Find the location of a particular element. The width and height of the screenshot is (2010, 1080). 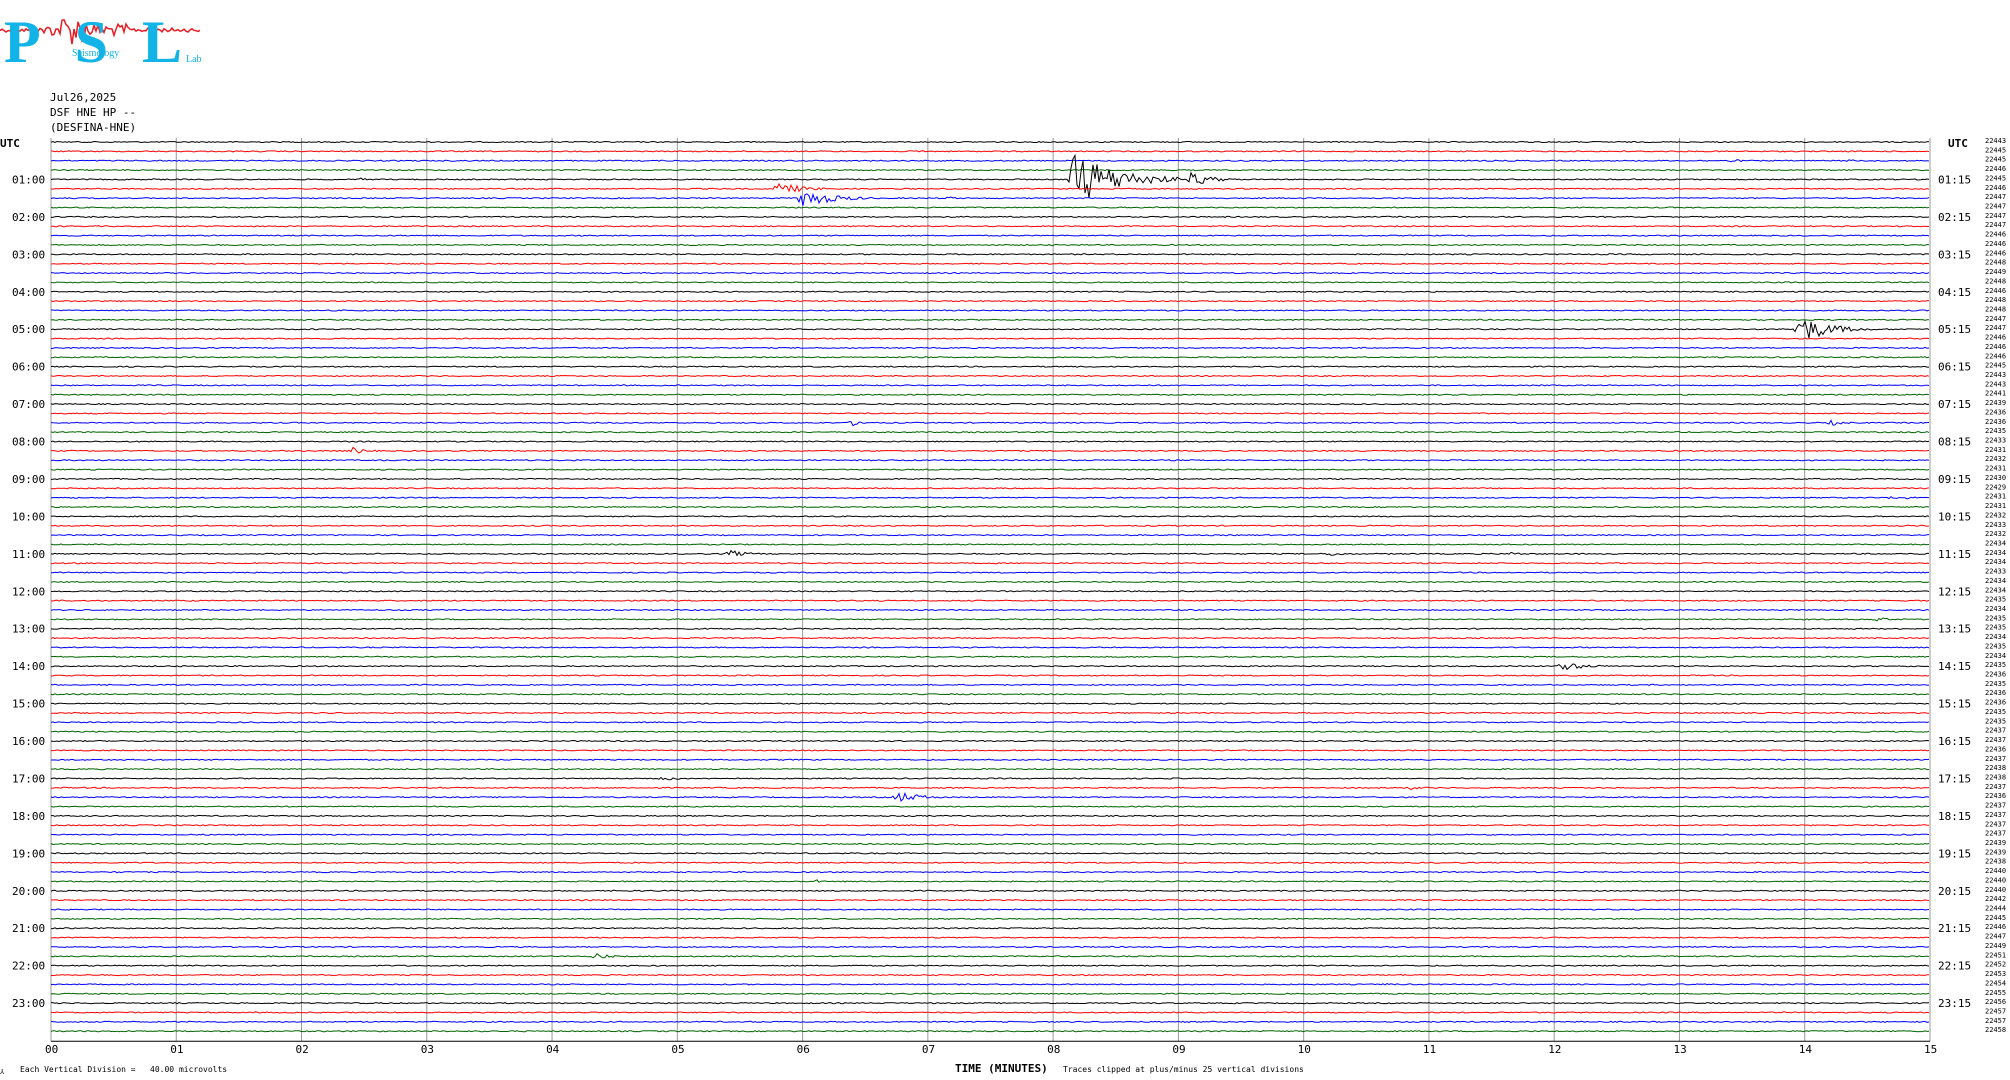

minute-tick-label: 04 is located at coordinates (553, 1049).